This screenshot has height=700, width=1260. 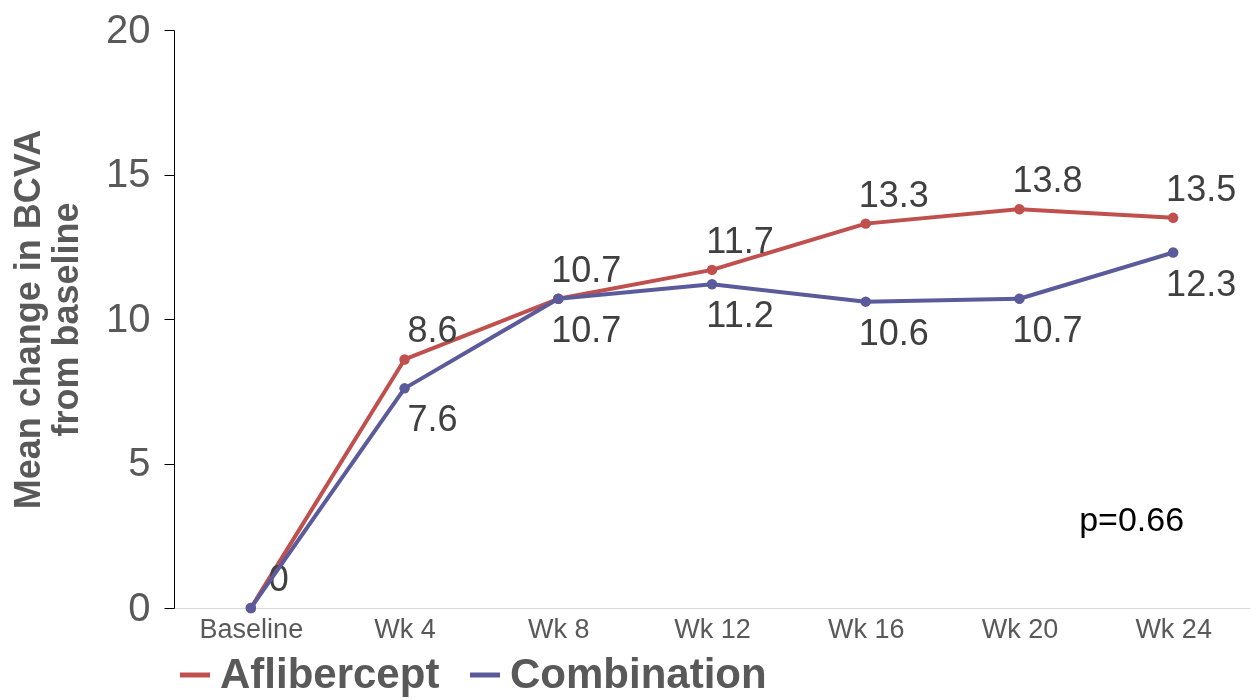 I want to click on data-label: 11.2, so click(x=740, y=315).